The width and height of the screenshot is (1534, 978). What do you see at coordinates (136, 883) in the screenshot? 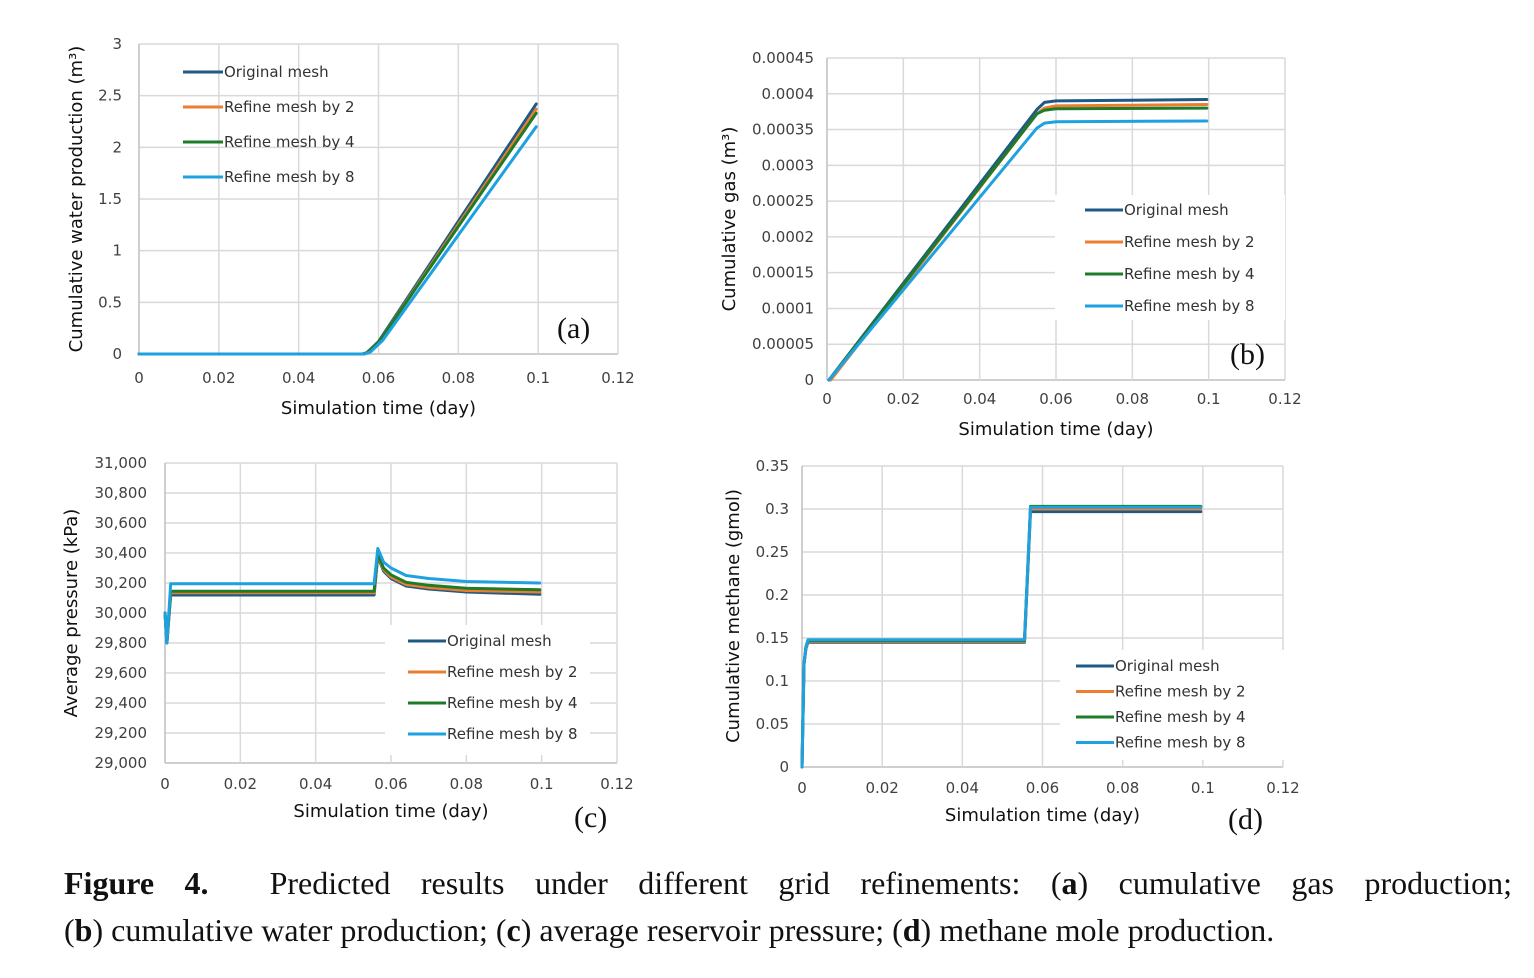
I see `caption-label: Figure 4.` at bounding box center [136, 883].